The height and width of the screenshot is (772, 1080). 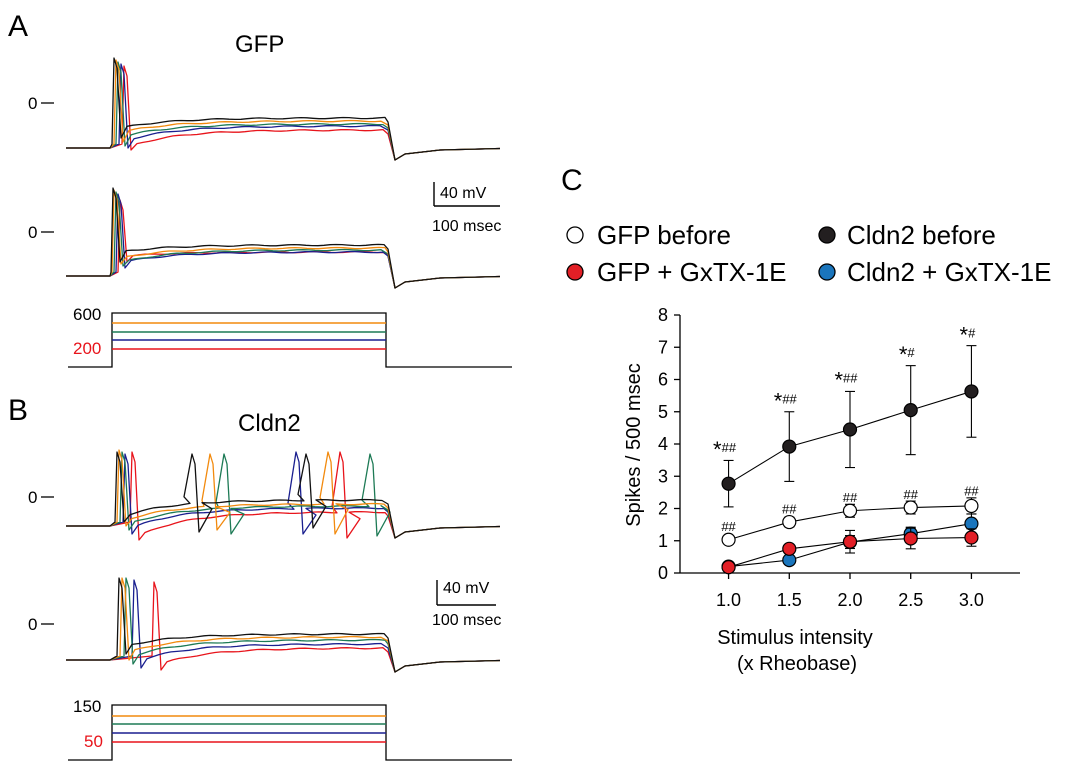 What do you see at coordinates (971, 600) in the screenshot?
I see `x-tick-label: 3.0` at bounding box center [971, 600].